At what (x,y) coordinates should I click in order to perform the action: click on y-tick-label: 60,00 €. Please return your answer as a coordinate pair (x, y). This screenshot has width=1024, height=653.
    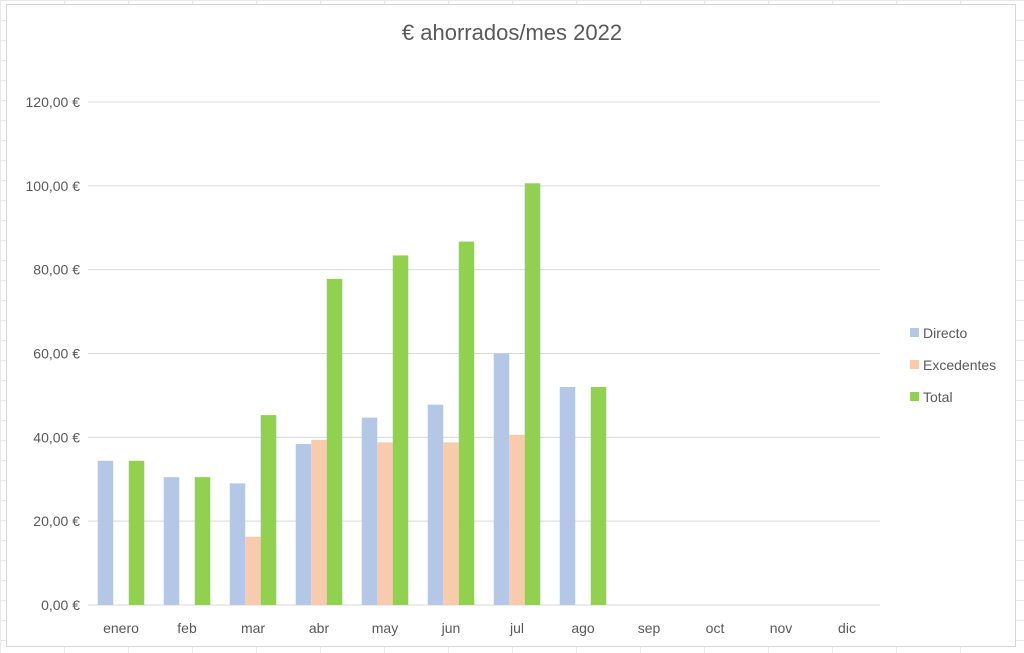
    Looking at the image, I should click on (56, 354).